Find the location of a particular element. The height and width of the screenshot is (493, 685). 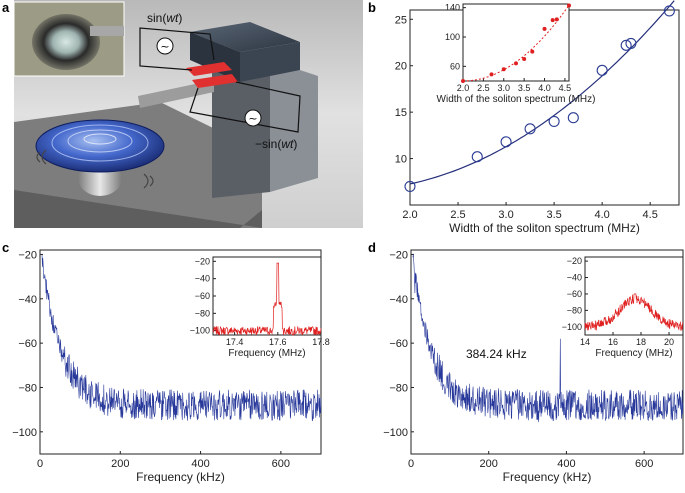

disk-resonator is located at coordinates (100, 146).